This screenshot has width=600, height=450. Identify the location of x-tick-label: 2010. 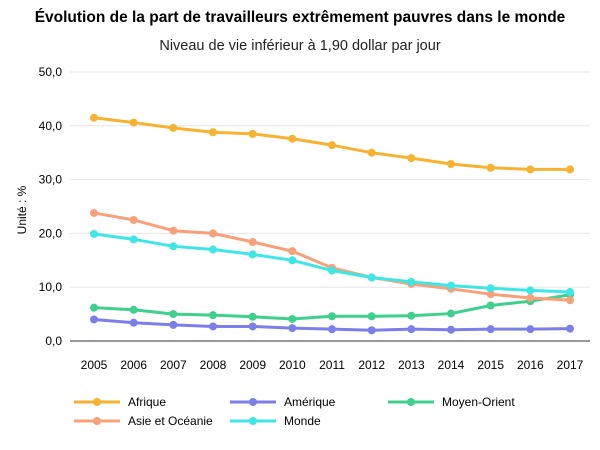
(292, 365).